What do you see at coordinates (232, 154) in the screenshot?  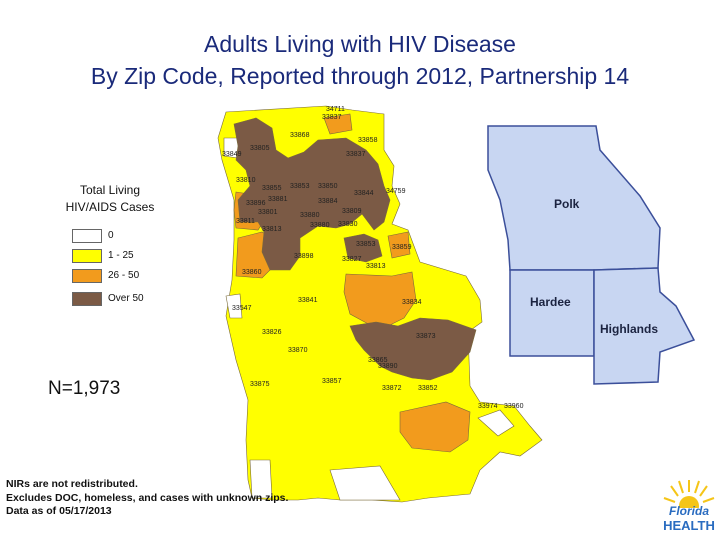 I see `zip-label: 33849` at bounding box center [232, 154].